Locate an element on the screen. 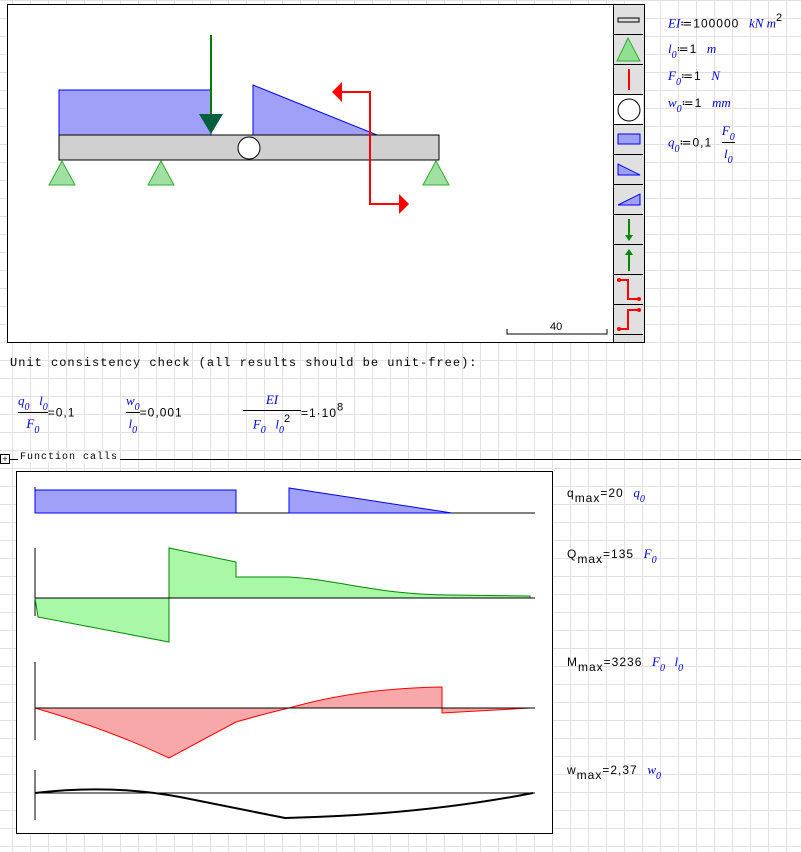  result-Qmax: Qmax=135 F0 is located at coordinates (612, 555).